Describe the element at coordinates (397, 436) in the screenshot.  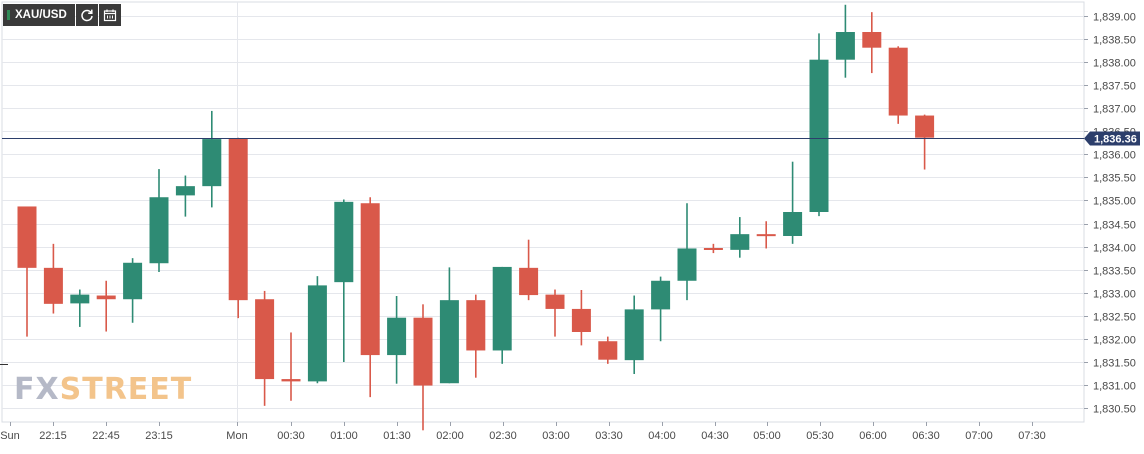
I see `x-tick-label: 01:30` at that location.